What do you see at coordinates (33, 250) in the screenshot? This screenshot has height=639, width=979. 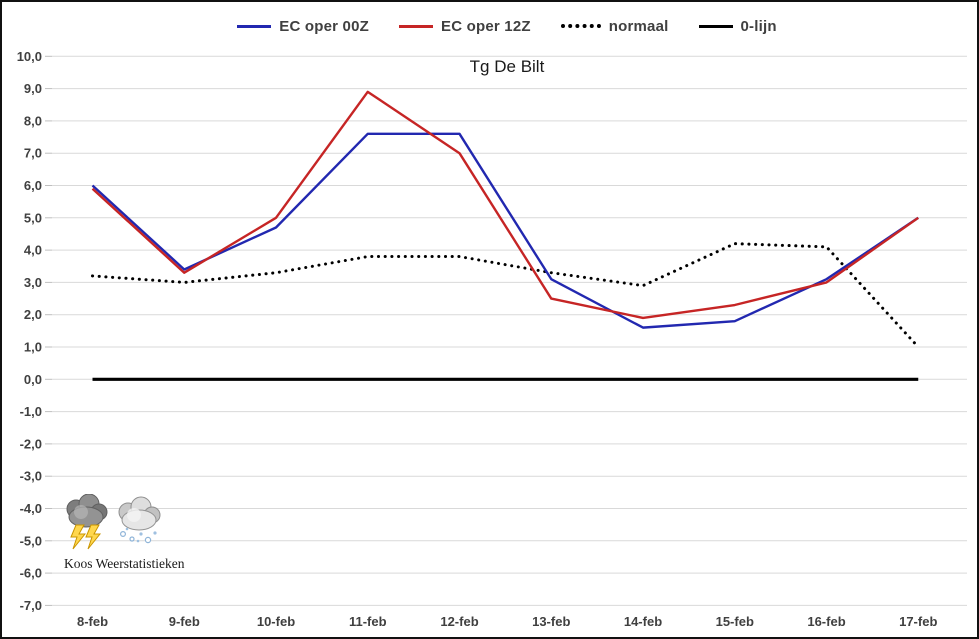 I see `y-axis-label: 4,0` at bounding box center [33, 250].